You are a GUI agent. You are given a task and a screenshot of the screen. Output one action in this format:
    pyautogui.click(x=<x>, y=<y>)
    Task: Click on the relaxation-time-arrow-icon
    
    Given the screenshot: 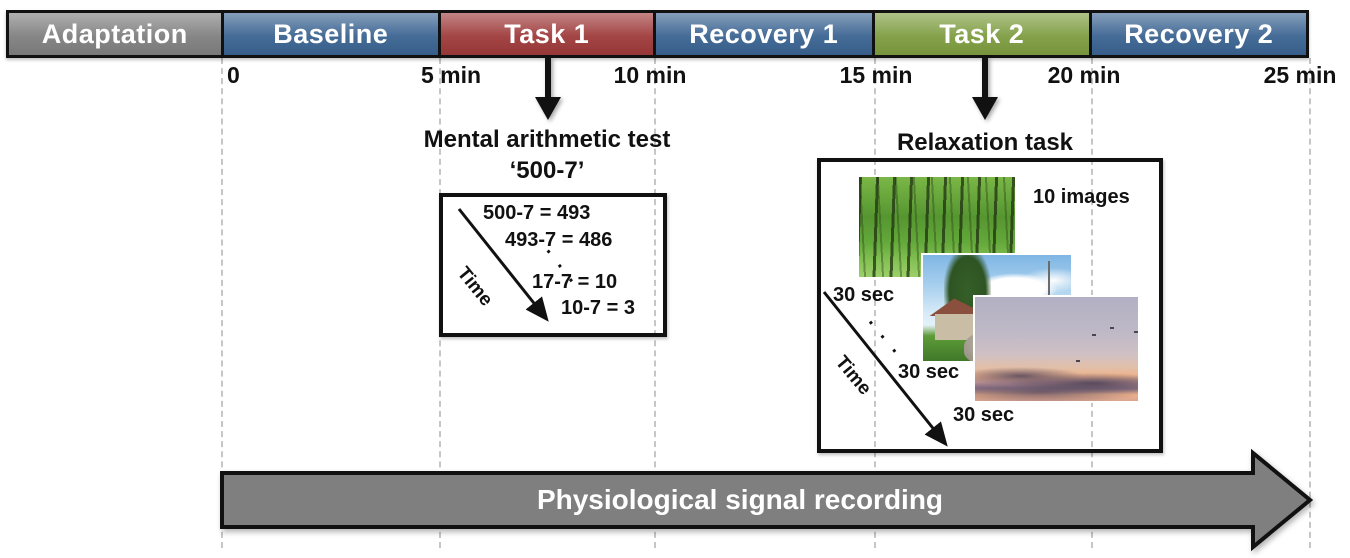 What is the action you would take?
    pyautogui.click(x=885, y=369)
    